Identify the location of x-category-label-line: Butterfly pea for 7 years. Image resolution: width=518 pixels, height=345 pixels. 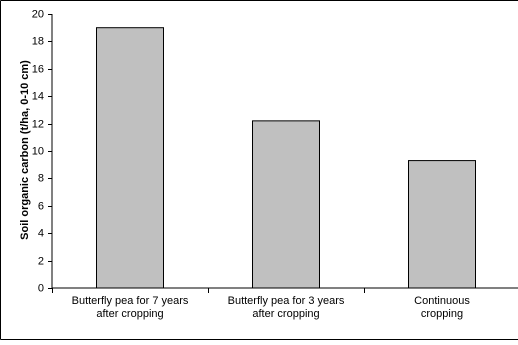
(130, 301).